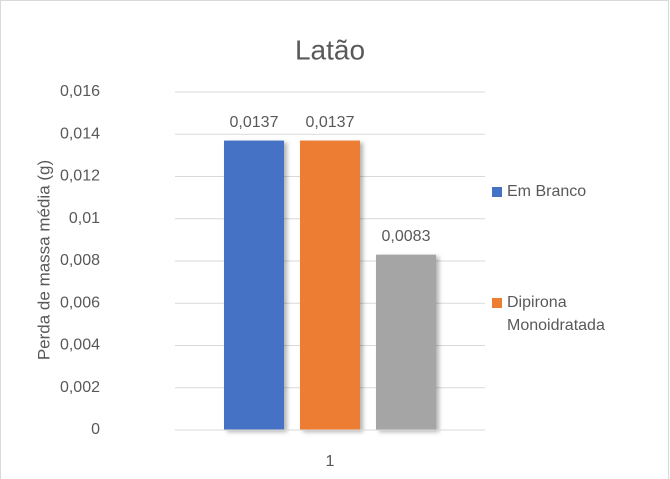 This screenshot has height=479, width=670. What do you see at coordinates (330, 461) in the screenshot?
I see `x-tick-label: 1` at bounding box center [330, 461].